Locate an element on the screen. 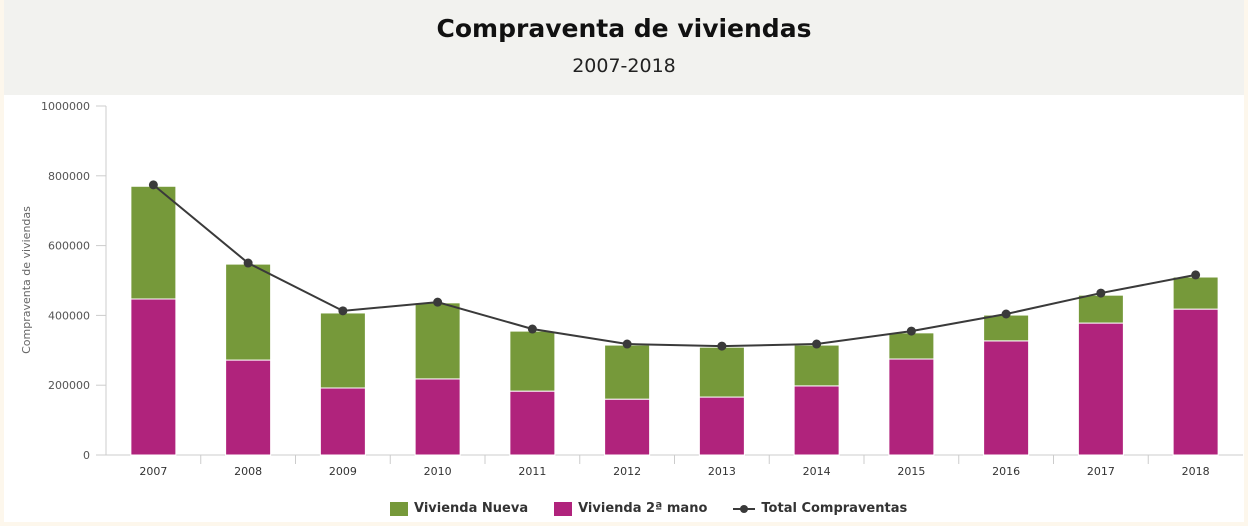 Image resolution: width=1248 pixels, height=526 pixels. bar-segunda-mano-2014 is located at coordinates (816, 420).